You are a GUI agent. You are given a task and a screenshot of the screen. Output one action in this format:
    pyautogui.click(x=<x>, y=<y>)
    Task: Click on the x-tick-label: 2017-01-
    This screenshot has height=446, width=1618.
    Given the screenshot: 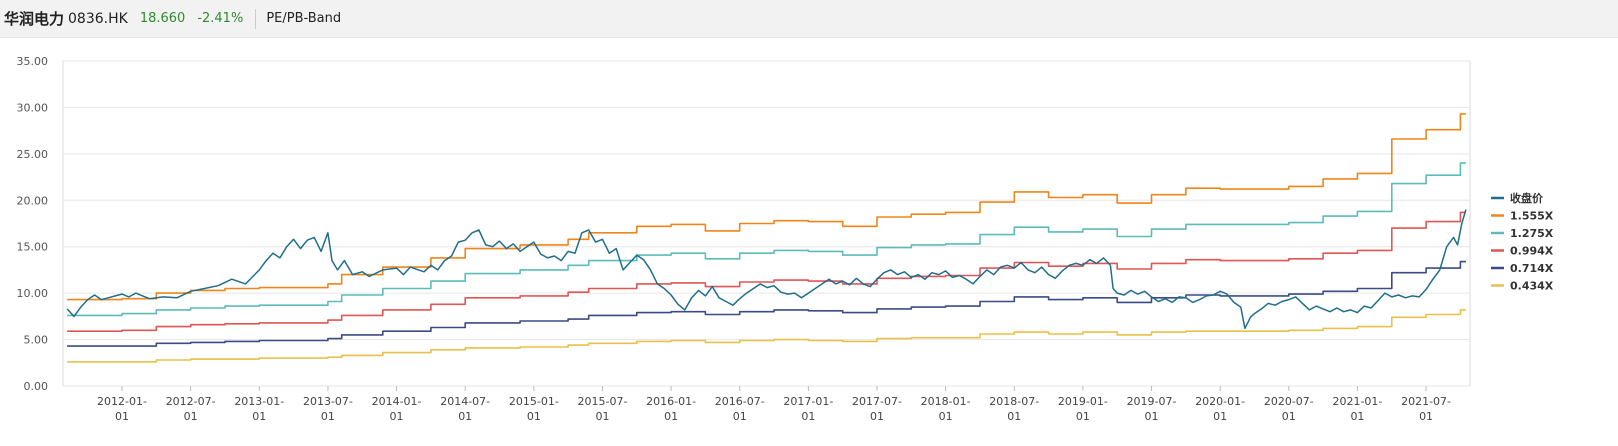 What is the action you would take?
    pyautogui.click(x=808, y=401)
    